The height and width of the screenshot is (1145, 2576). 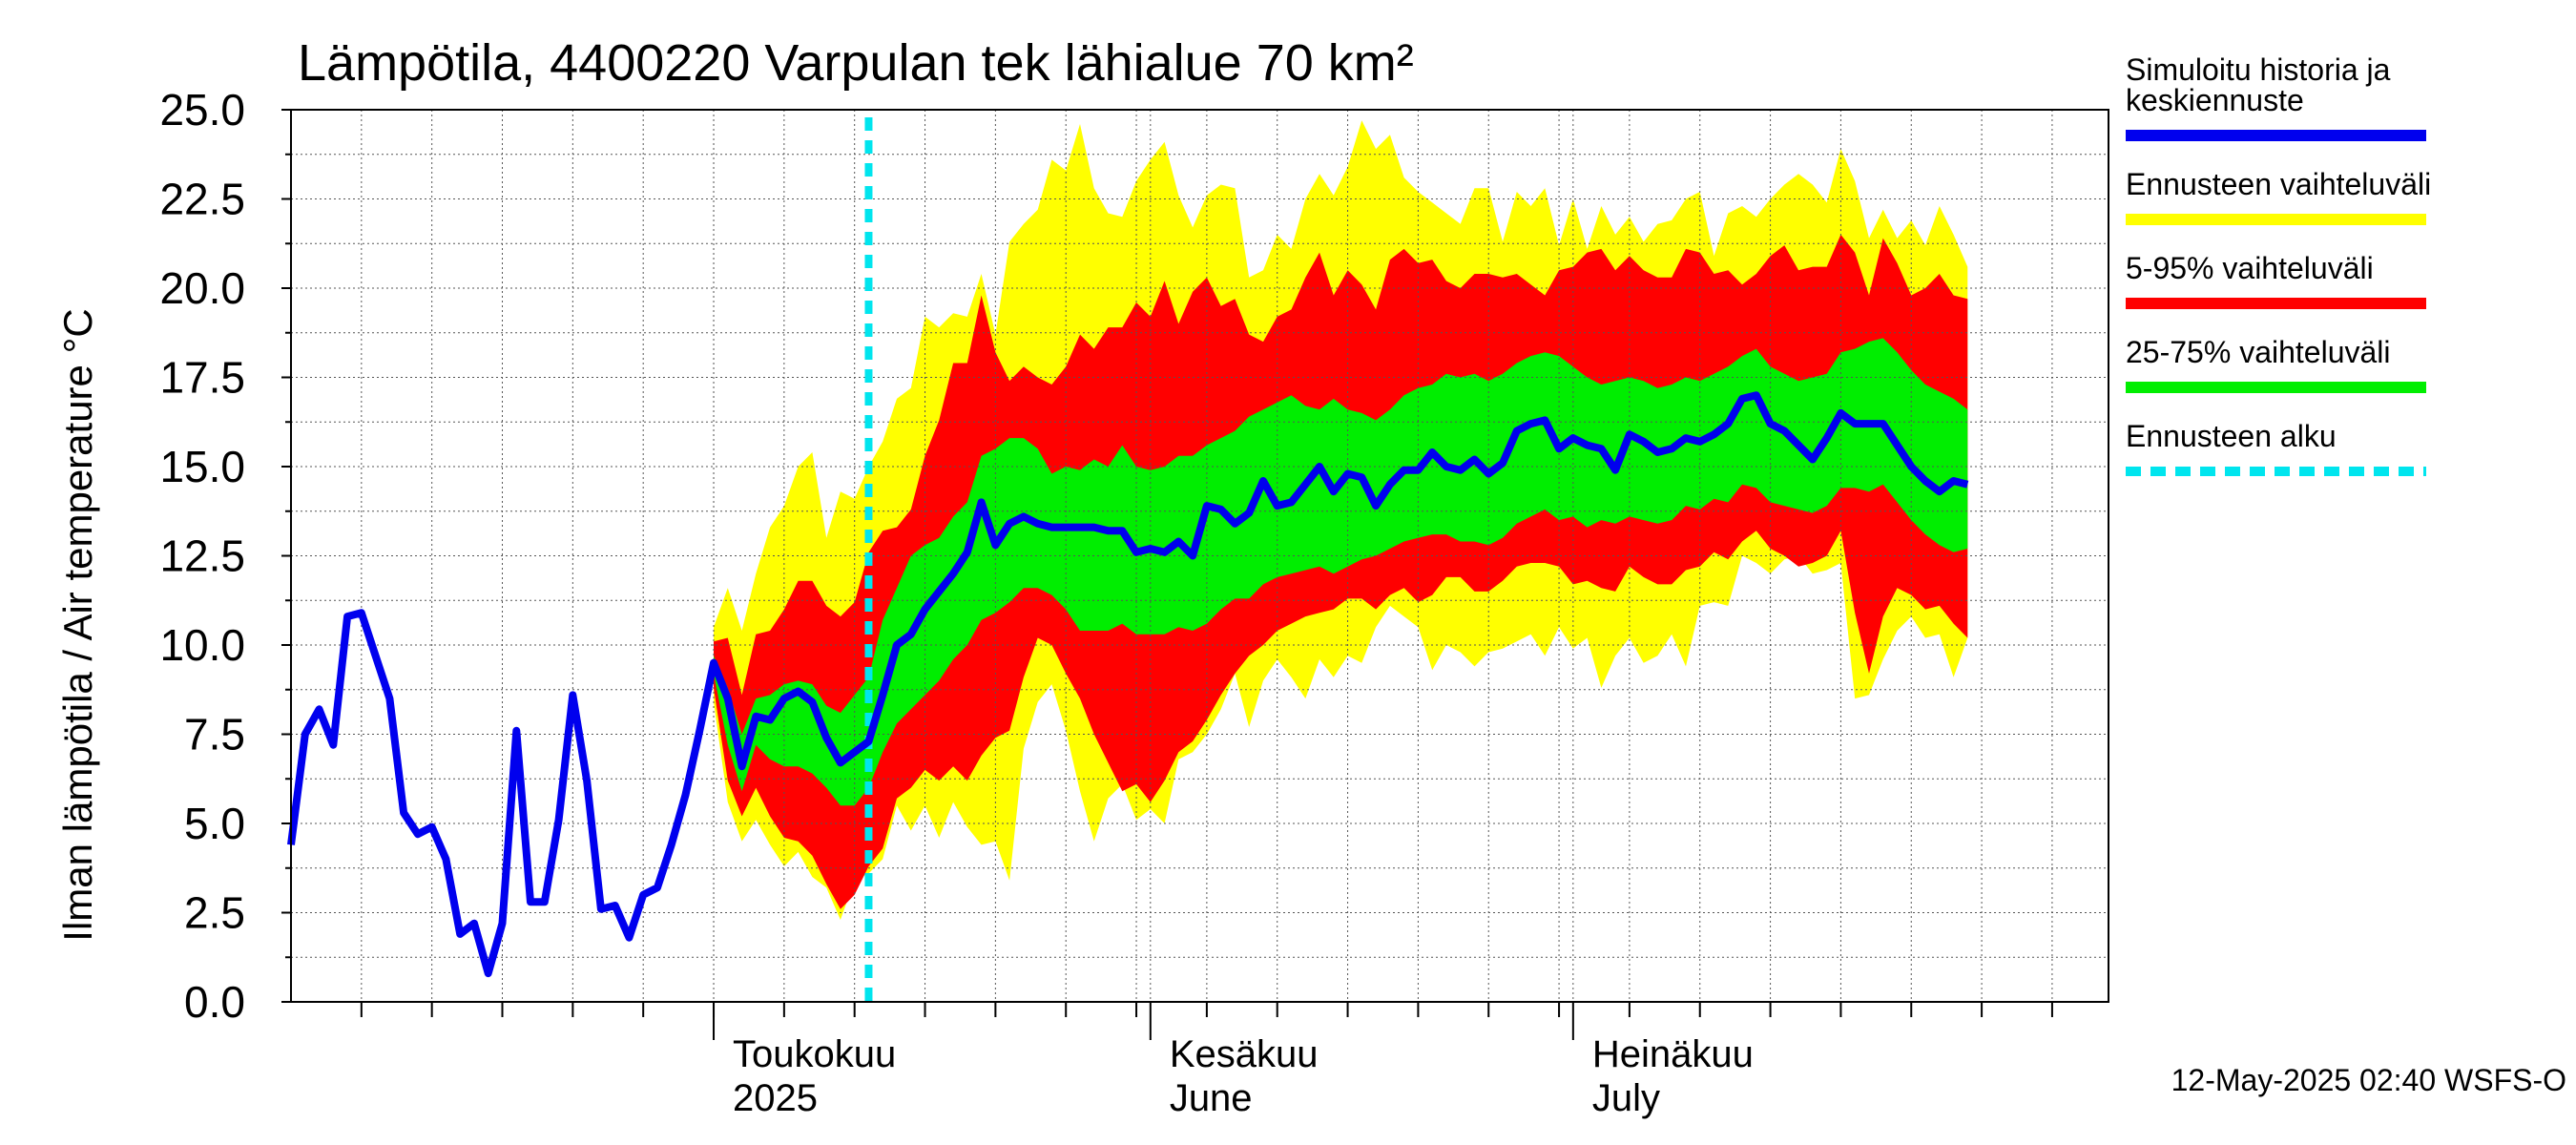 What do you see at coordinates (214, 823) in the screenshot?
I see `y-tick-label: 5.0` at bounding box center [214, 823].